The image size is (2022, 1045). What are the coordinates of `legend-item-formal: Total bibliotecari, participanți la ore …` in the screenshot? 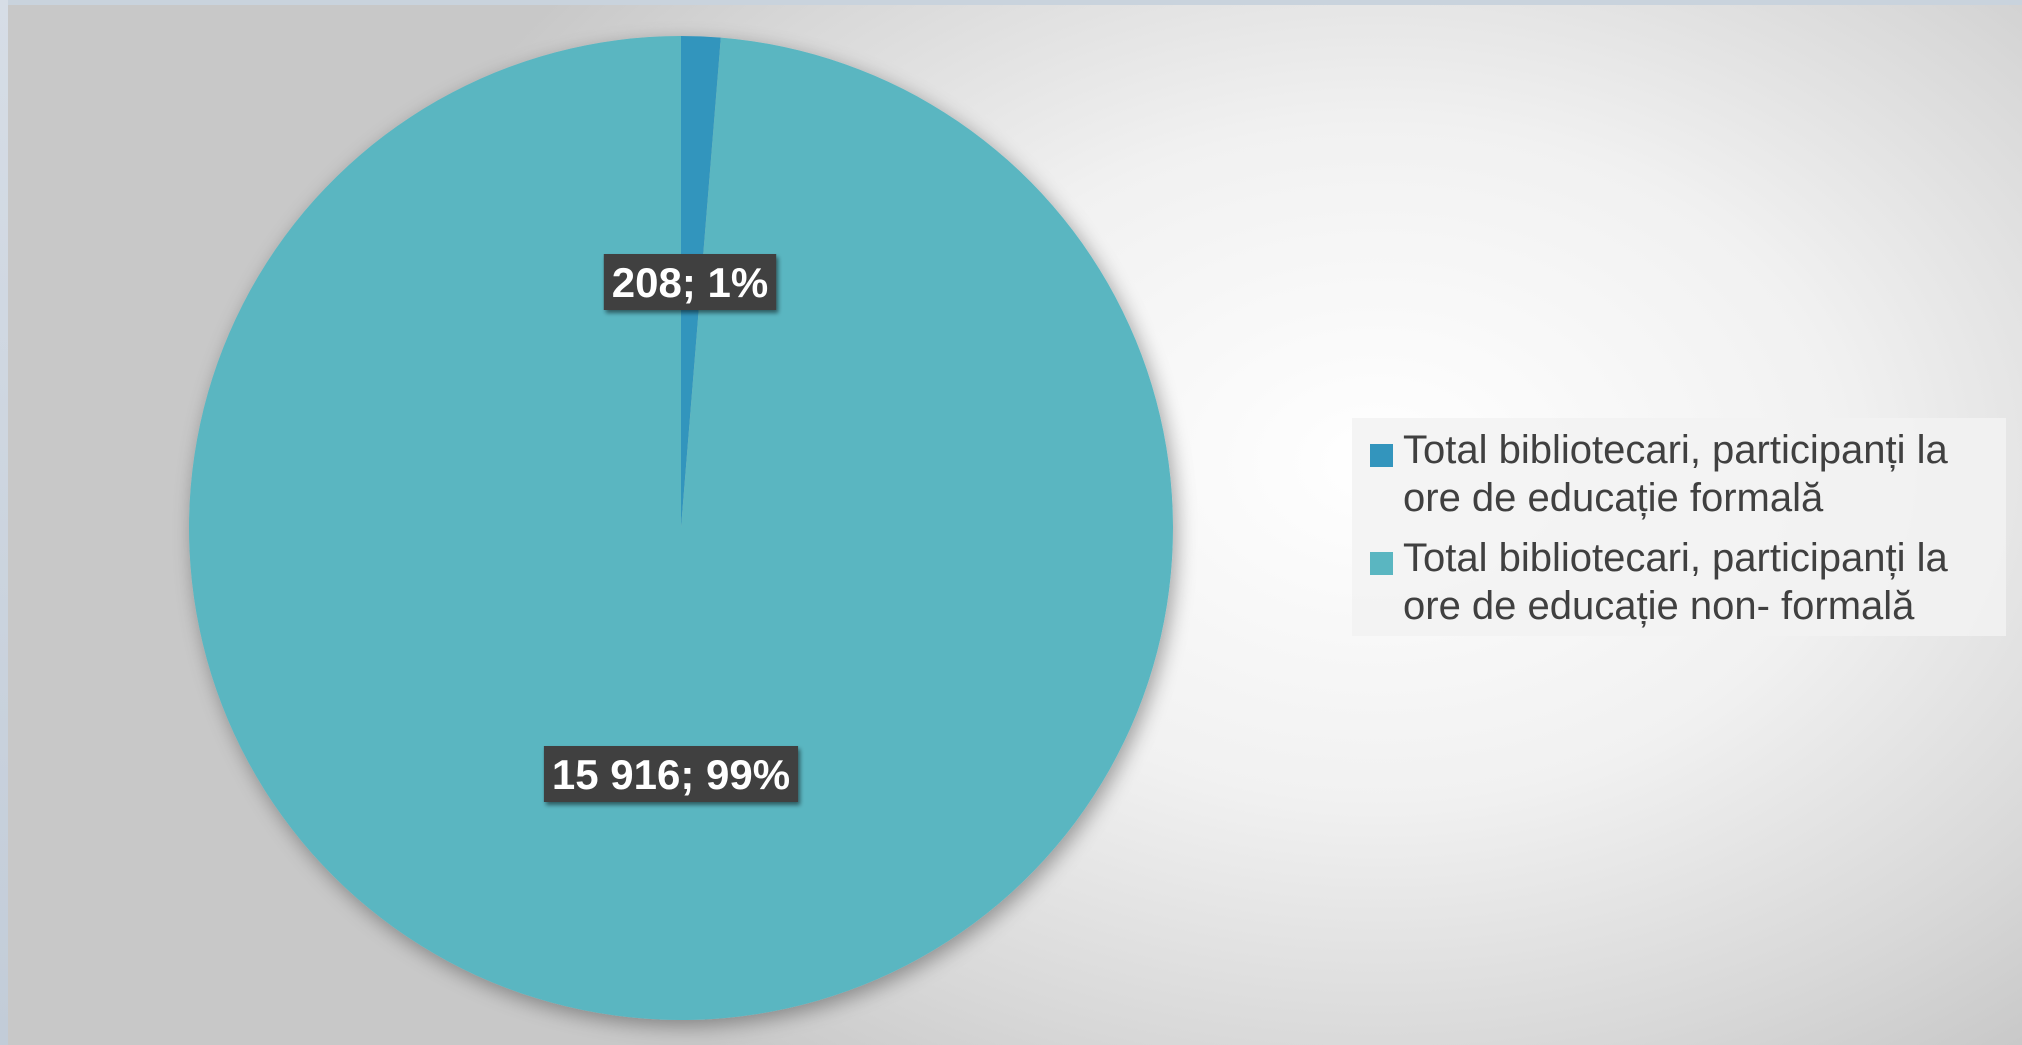 It's located at (1683, 474).